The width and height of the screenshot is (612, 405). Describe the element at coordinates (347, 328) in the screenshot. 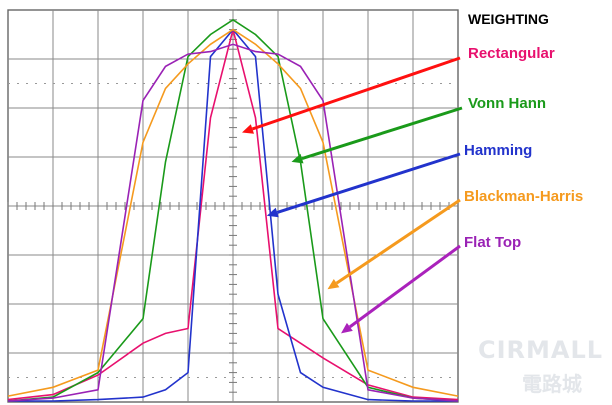

I see `arrow-flat-top-head` at that location.